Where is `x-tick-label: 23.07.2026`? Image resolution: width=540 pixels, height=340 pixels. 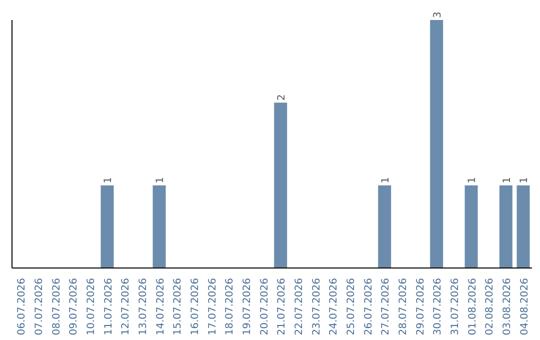 x-tick-label: 23.07.2026 is located at coordinates (316, 307).